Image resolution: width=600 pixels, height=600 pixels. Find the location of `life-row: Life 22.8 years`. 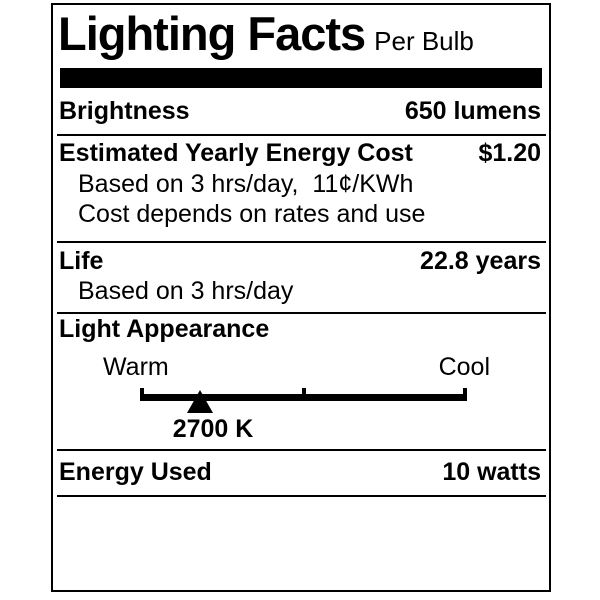

life-row: Life 22.8 years is located at coordinates (300, 261).